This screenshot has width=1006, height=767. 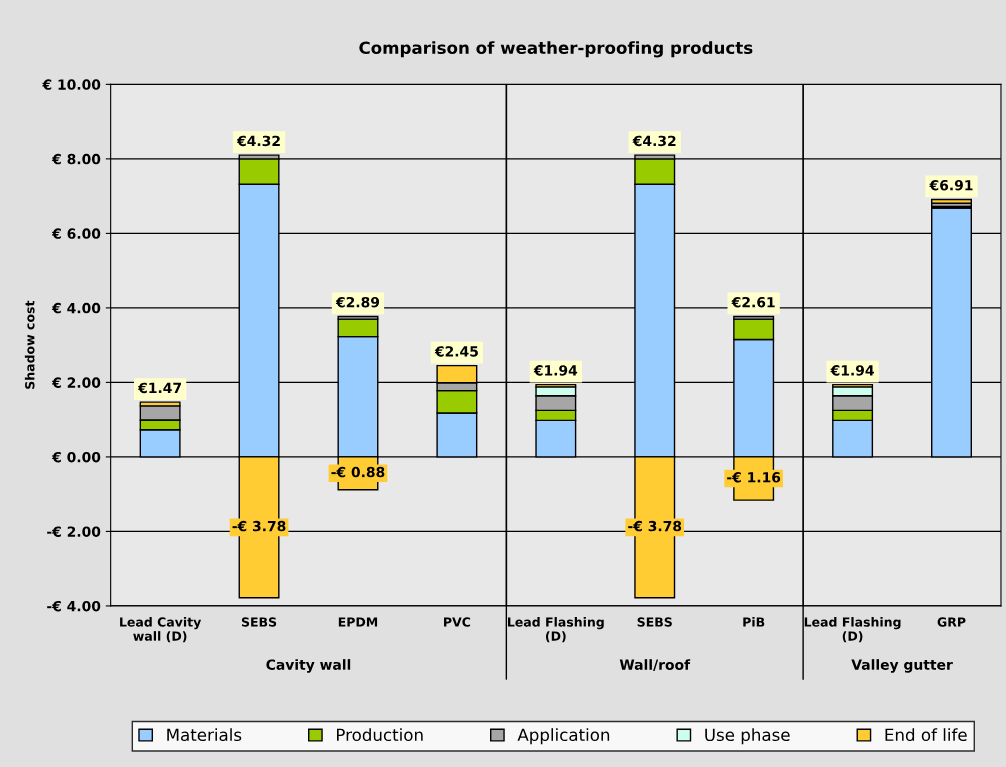 I want to click on x-tick-label: PiB, so click(x=754, y=622).